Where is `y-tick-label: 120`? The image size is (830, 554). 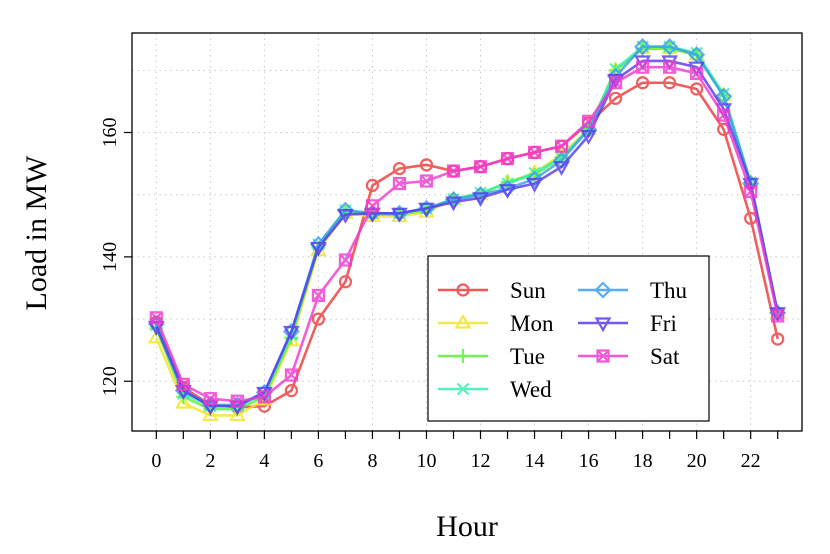
y-tick-label: 120 is located at coordinates (110, 381).